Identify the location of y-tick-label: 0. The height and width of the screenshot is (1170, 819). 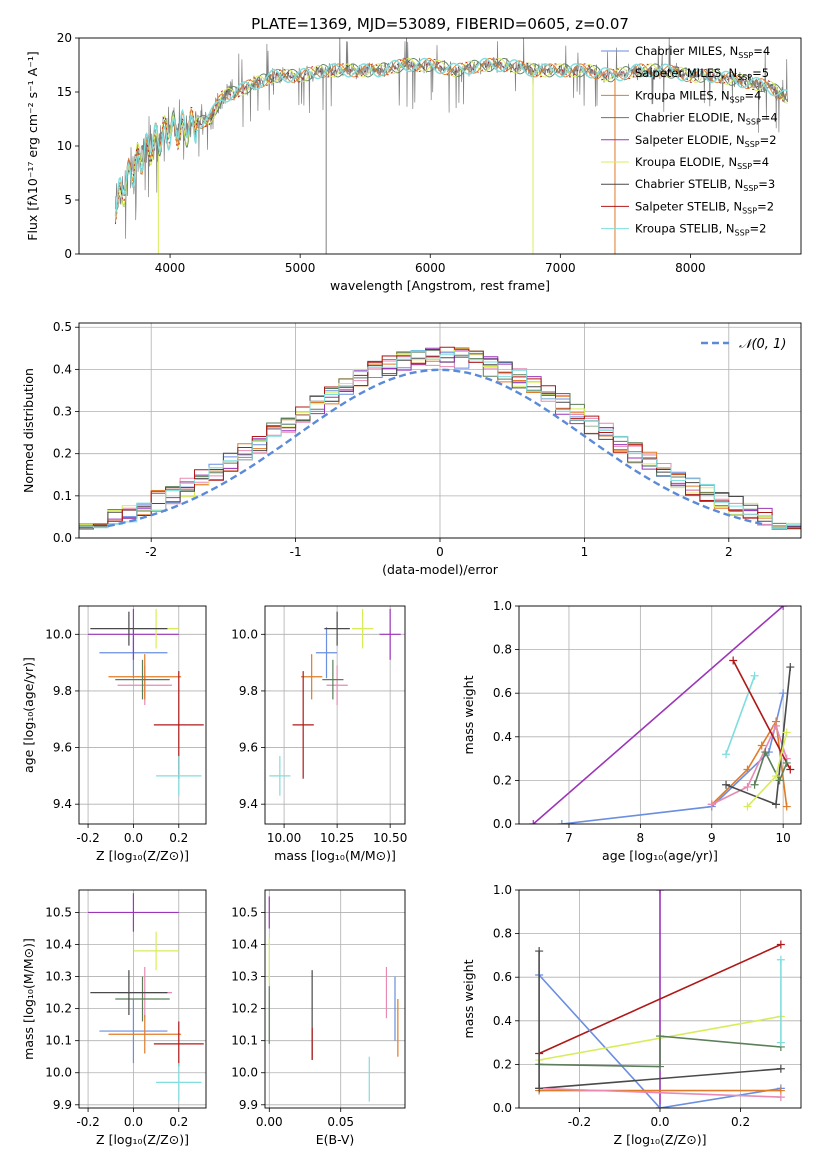
(68, 254).